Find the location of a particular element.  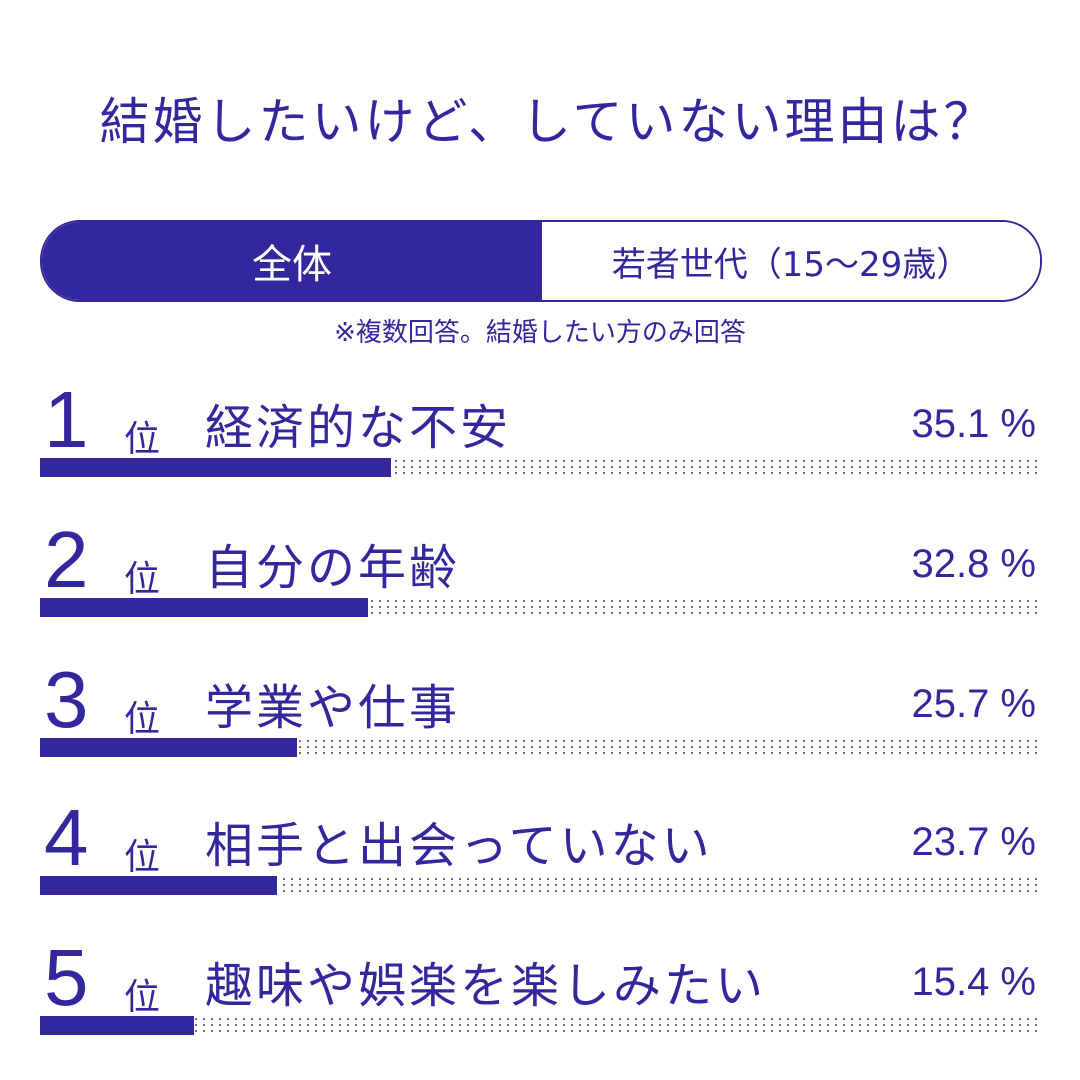

category-label: 学業や仕事 is located at coordinates (333, 708).